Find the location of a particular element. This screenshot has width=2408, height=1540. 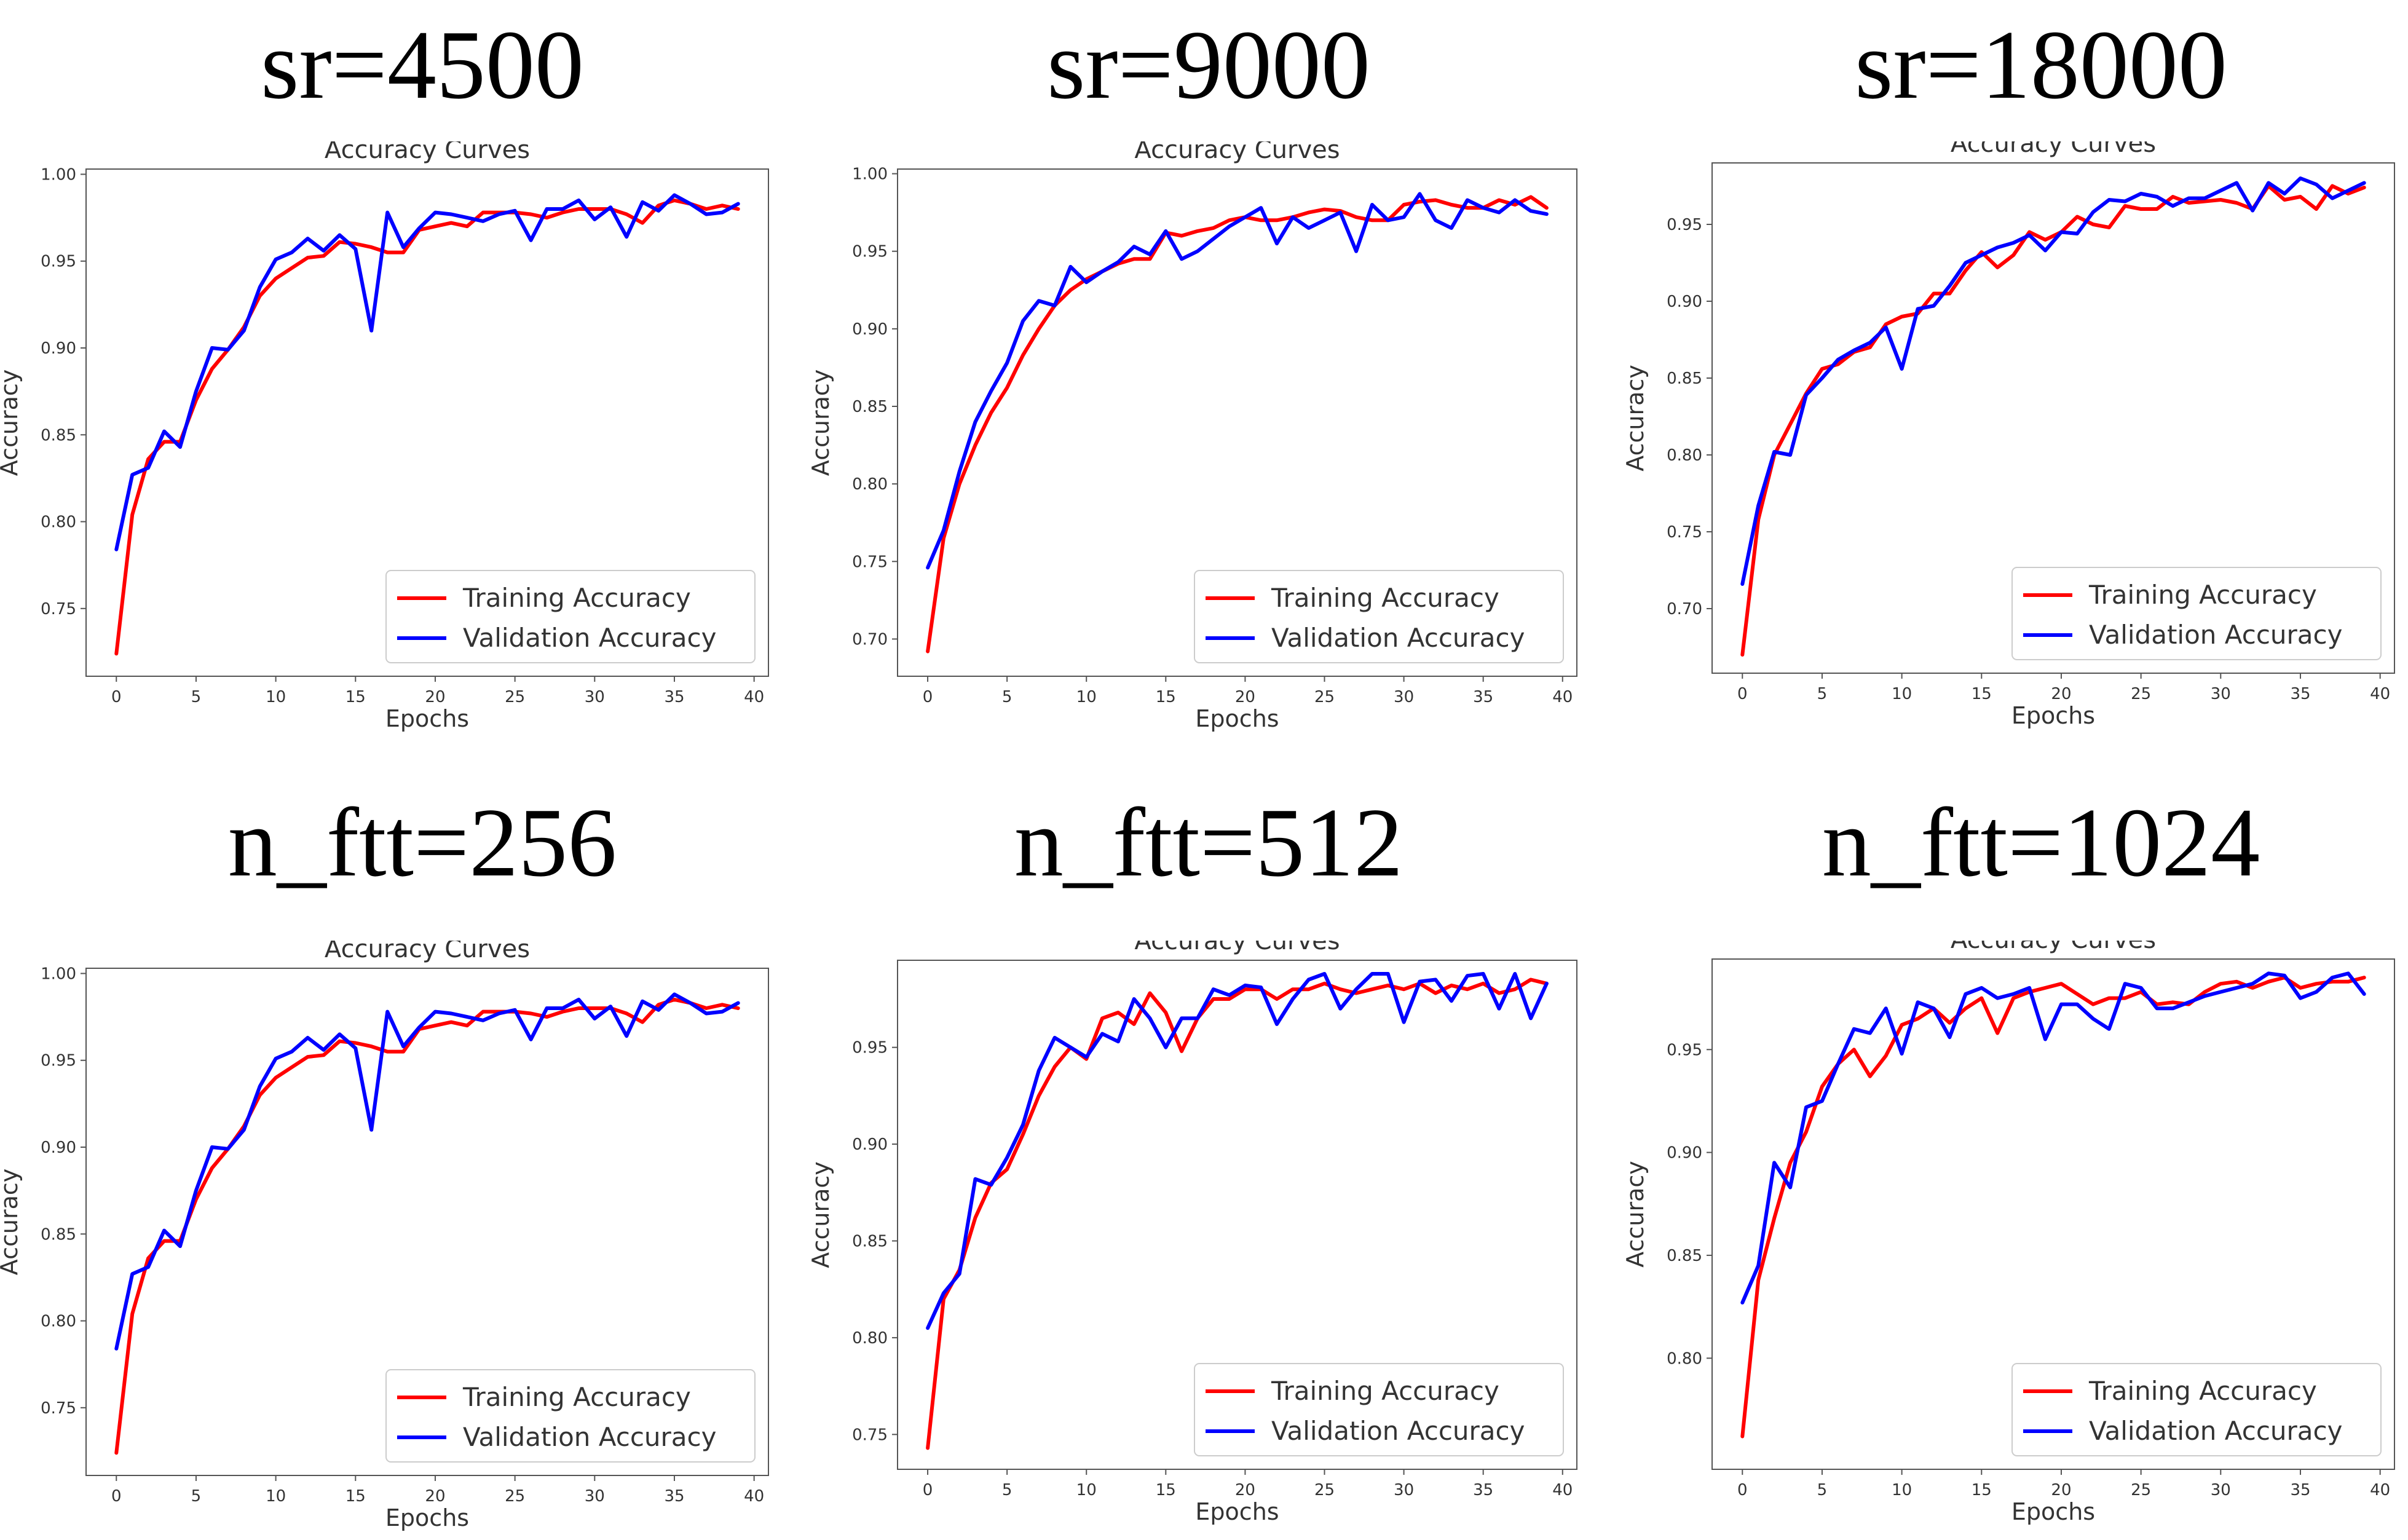

panel-title: n_ftt=512 is located at coordinates (1208, 842).